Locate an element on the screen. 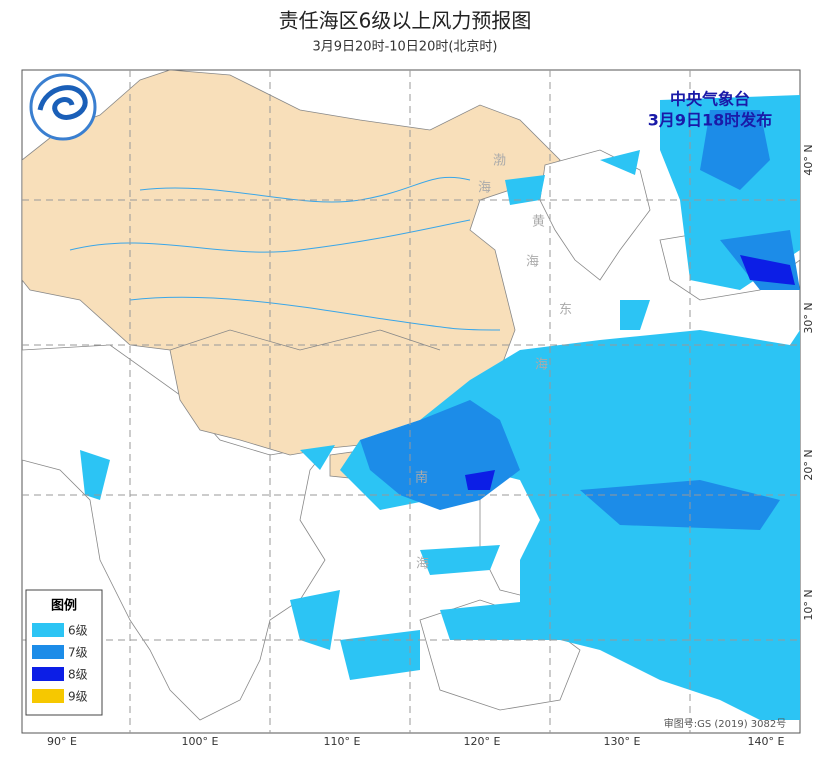  legend-label: 8级 is located at coordinates (78, 675).